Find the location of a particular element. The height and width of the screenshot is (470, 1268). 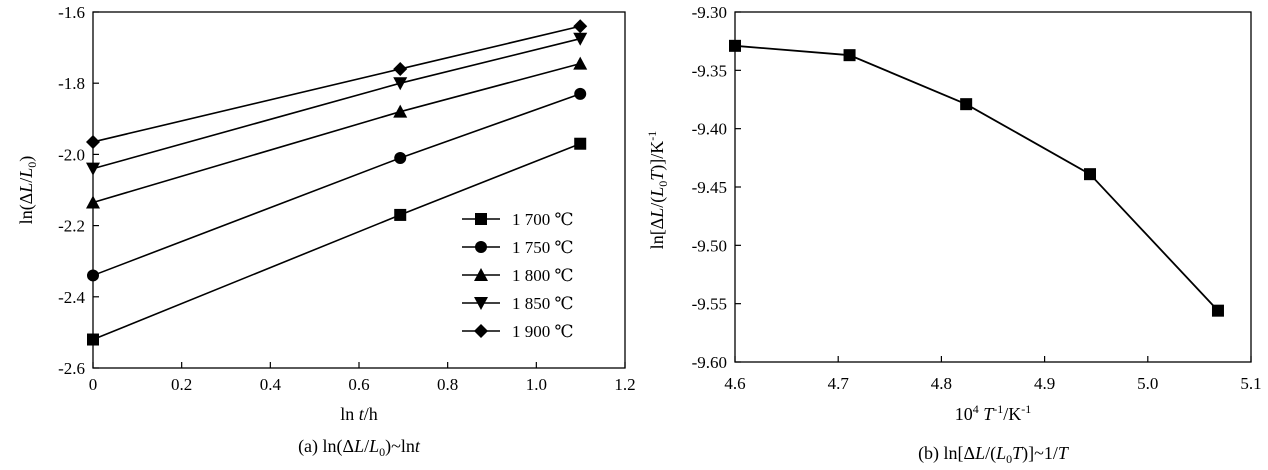

chart-b-y-tick-label: -9.45 is located at coordinates (709, 187).